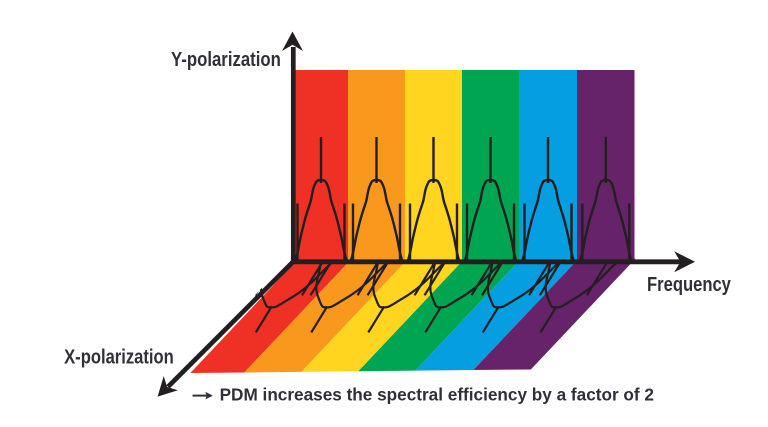 The height and width of the screenshot is (427, 768). Describe the element at coordinates (119, 356) in the screenshot. I see `svg-text: X-polarization` at that location.